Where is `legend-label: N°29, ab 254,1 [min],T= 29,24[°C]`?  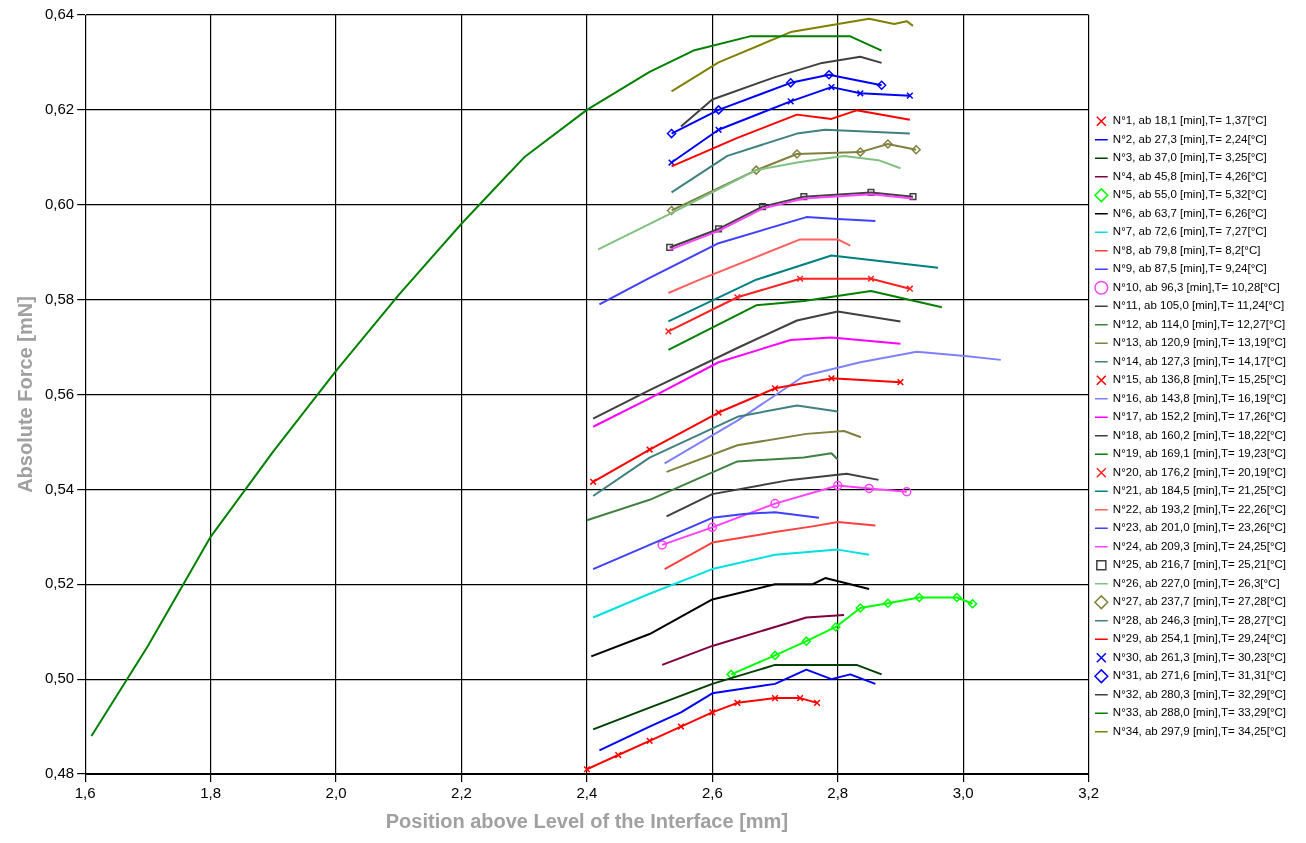
legend-label: N°29, ab 254,1 [min],T= 29,24[°C] is located at coordinates (1199, 638).